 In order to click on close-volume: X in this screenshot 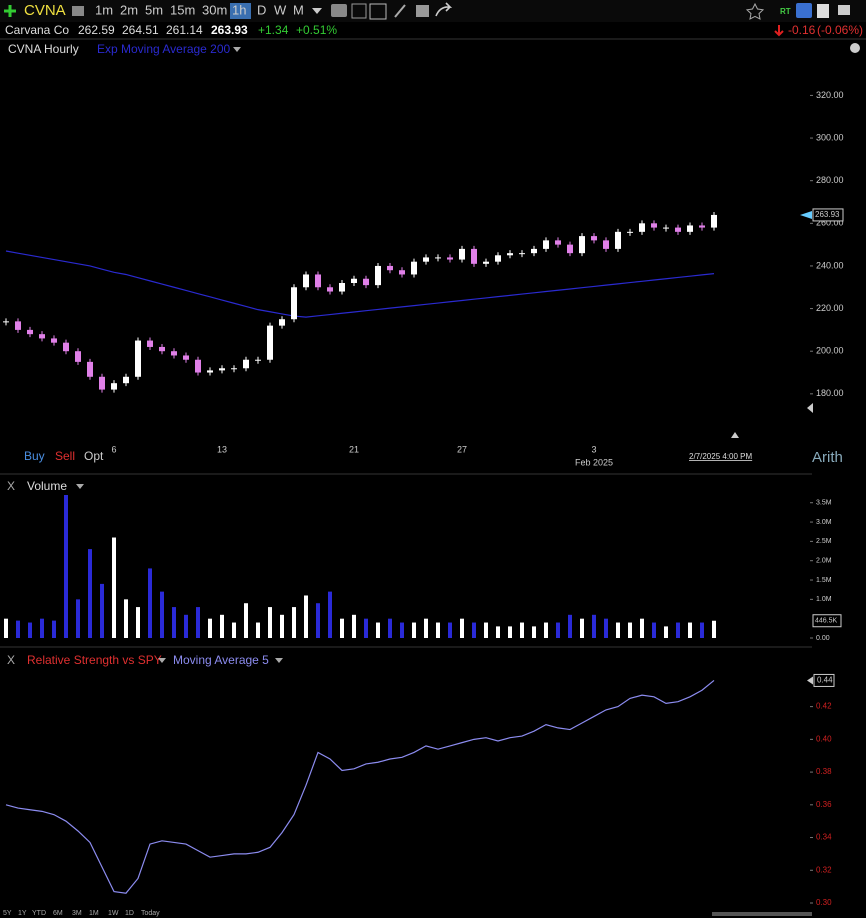, I will do `click(11, 486)`.